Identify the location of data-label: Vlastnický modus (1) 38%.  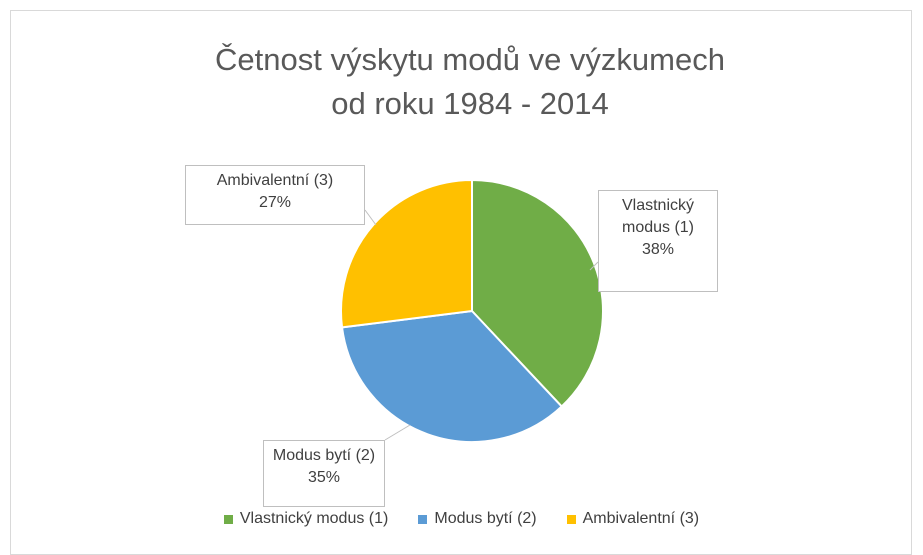
(658, 241).